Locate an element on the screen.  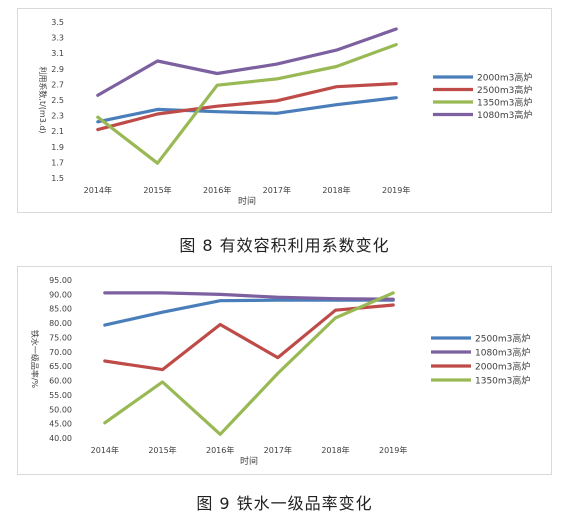
figure-9-caption: 图 9 铁水一级品率变化 is located at coordinates (284, 503).